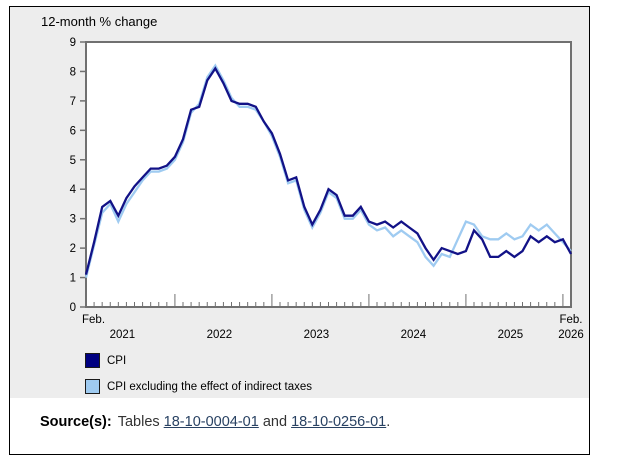 This screenshot has width=637, height=476. I want to click on source-prefix: Tables, so click(138, 422).